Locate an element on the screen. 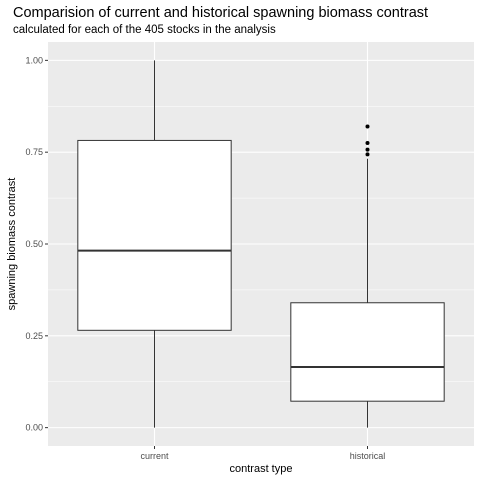 This screenshot has height=480, width=480. x-tick-label: historical is located at coordinates (368, 456).